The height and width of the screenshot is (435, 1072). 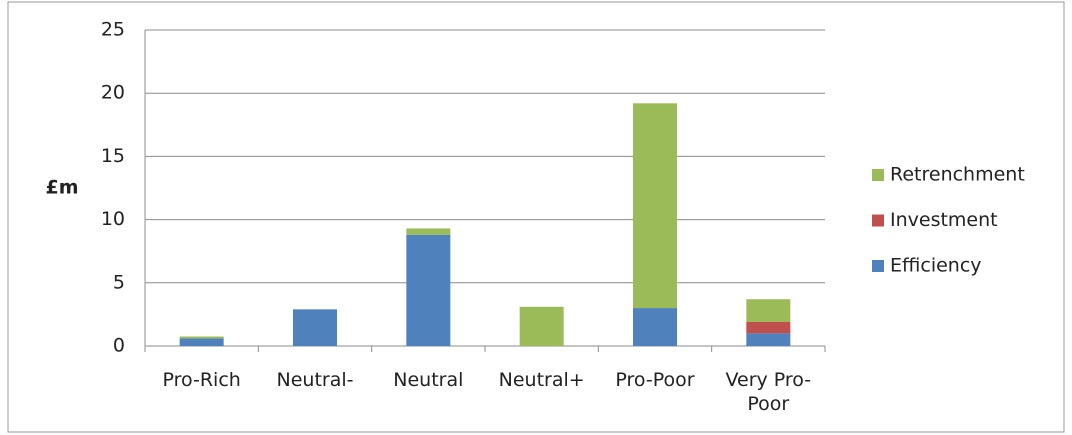 I want to click on x-tick-label: Neutral-, so click(x=315, y=380).